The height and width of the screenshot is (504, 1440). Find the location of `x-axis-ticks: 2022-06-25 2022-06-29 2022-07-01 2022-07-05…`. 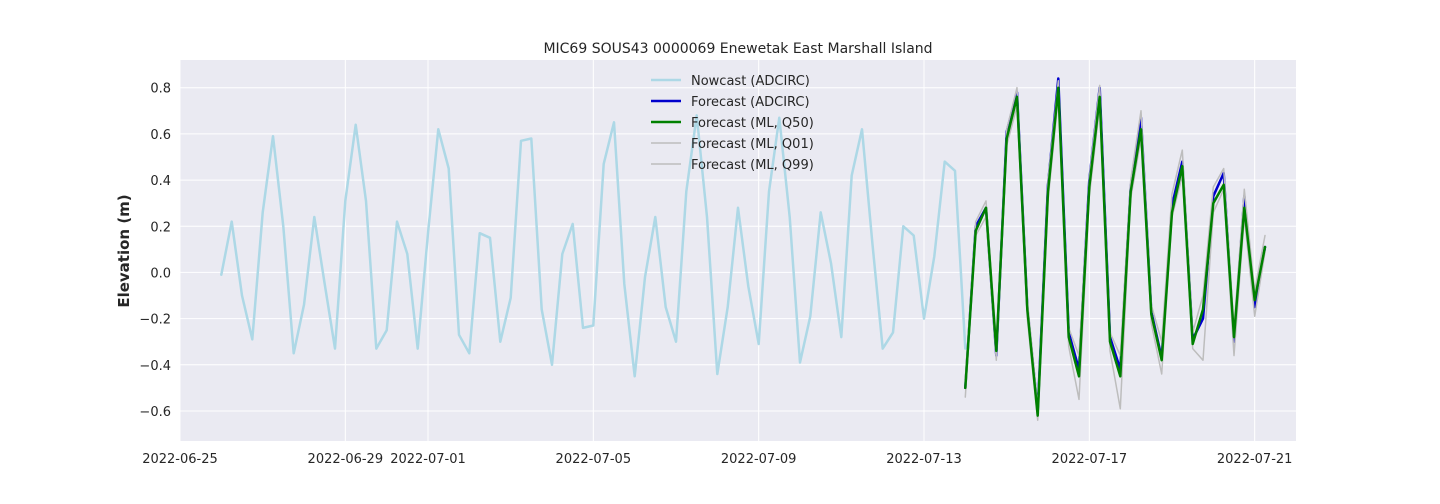

x-axis-ticks: 2022-06-25 2022-06-29 2022-07-01 2022-07-05… is located at coordinates (717, 459).